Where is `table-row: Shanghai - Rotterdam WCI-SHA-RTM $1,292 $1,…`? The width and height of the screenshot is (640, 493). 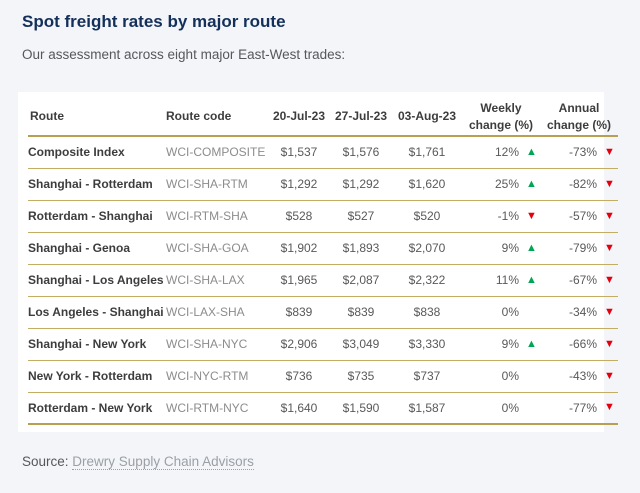
table-row: Shanghai - Rotterdam WCI-SHA-RTM $1,292 $1,… is located at coordinates (323, 184).